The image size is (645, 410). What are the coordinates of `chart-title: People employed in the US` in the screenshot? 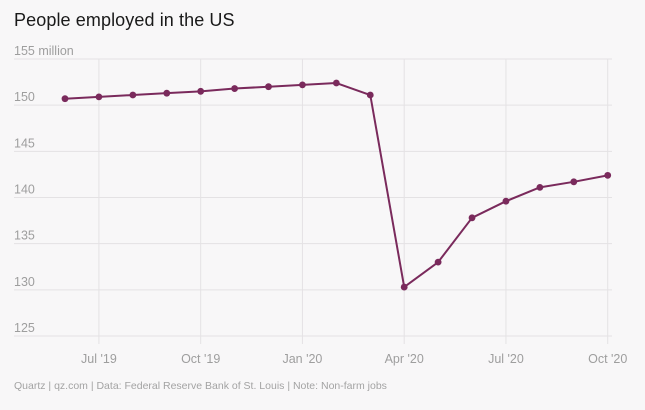 It's located at (124, 20).